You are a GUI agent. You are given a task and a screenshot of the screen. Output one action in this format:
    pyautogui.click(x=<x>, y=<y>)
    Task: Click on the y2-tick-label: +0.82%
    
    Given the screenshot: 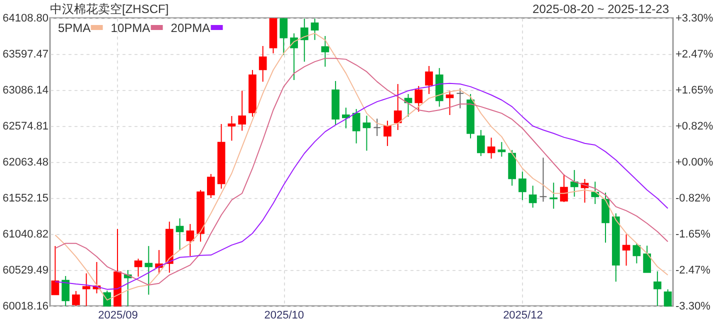 What is the action you would take?
    pyautogui.click(x=695, y=126)
    